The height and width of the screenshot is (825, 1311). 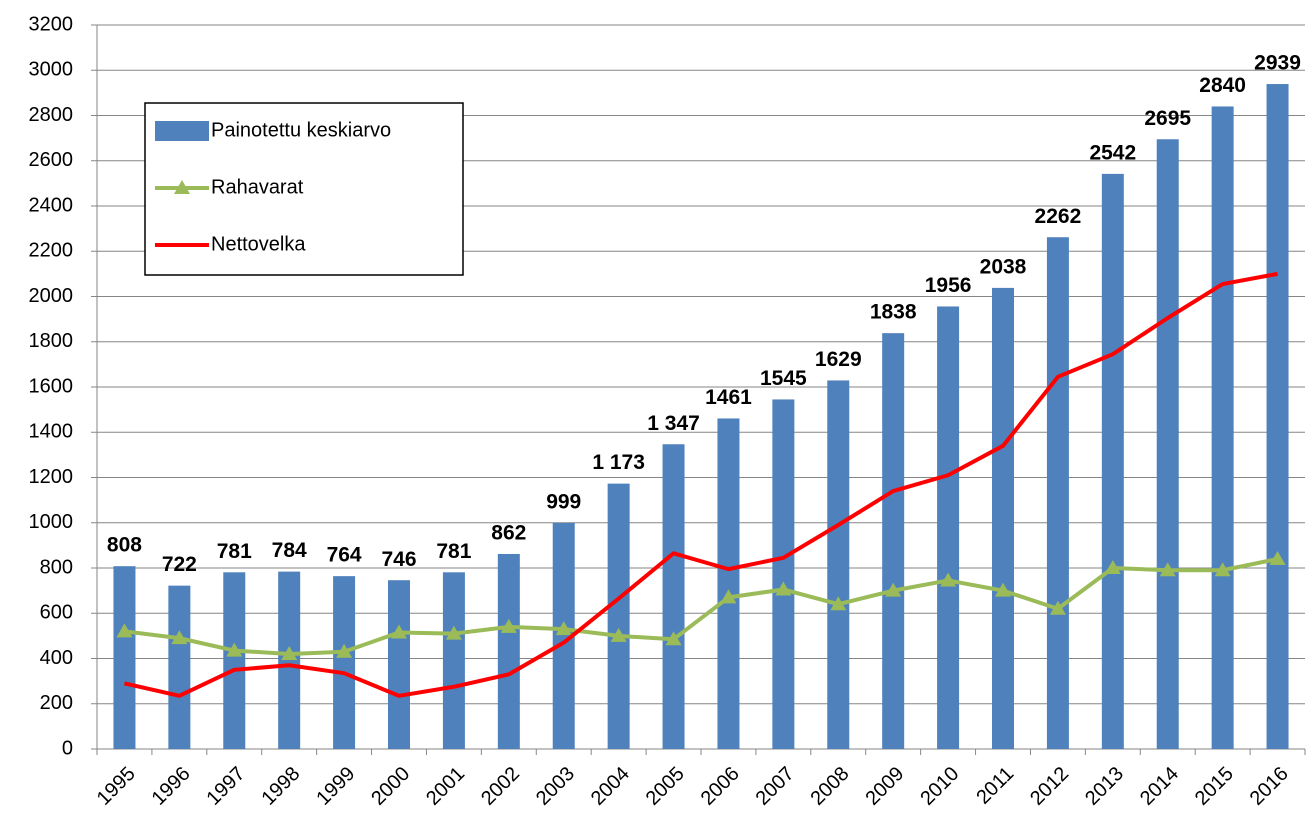 What do you see at coordinates (51, 251) in the screenshot?
I see `y-tick-label: 2200` at bounding box center [51, 251].